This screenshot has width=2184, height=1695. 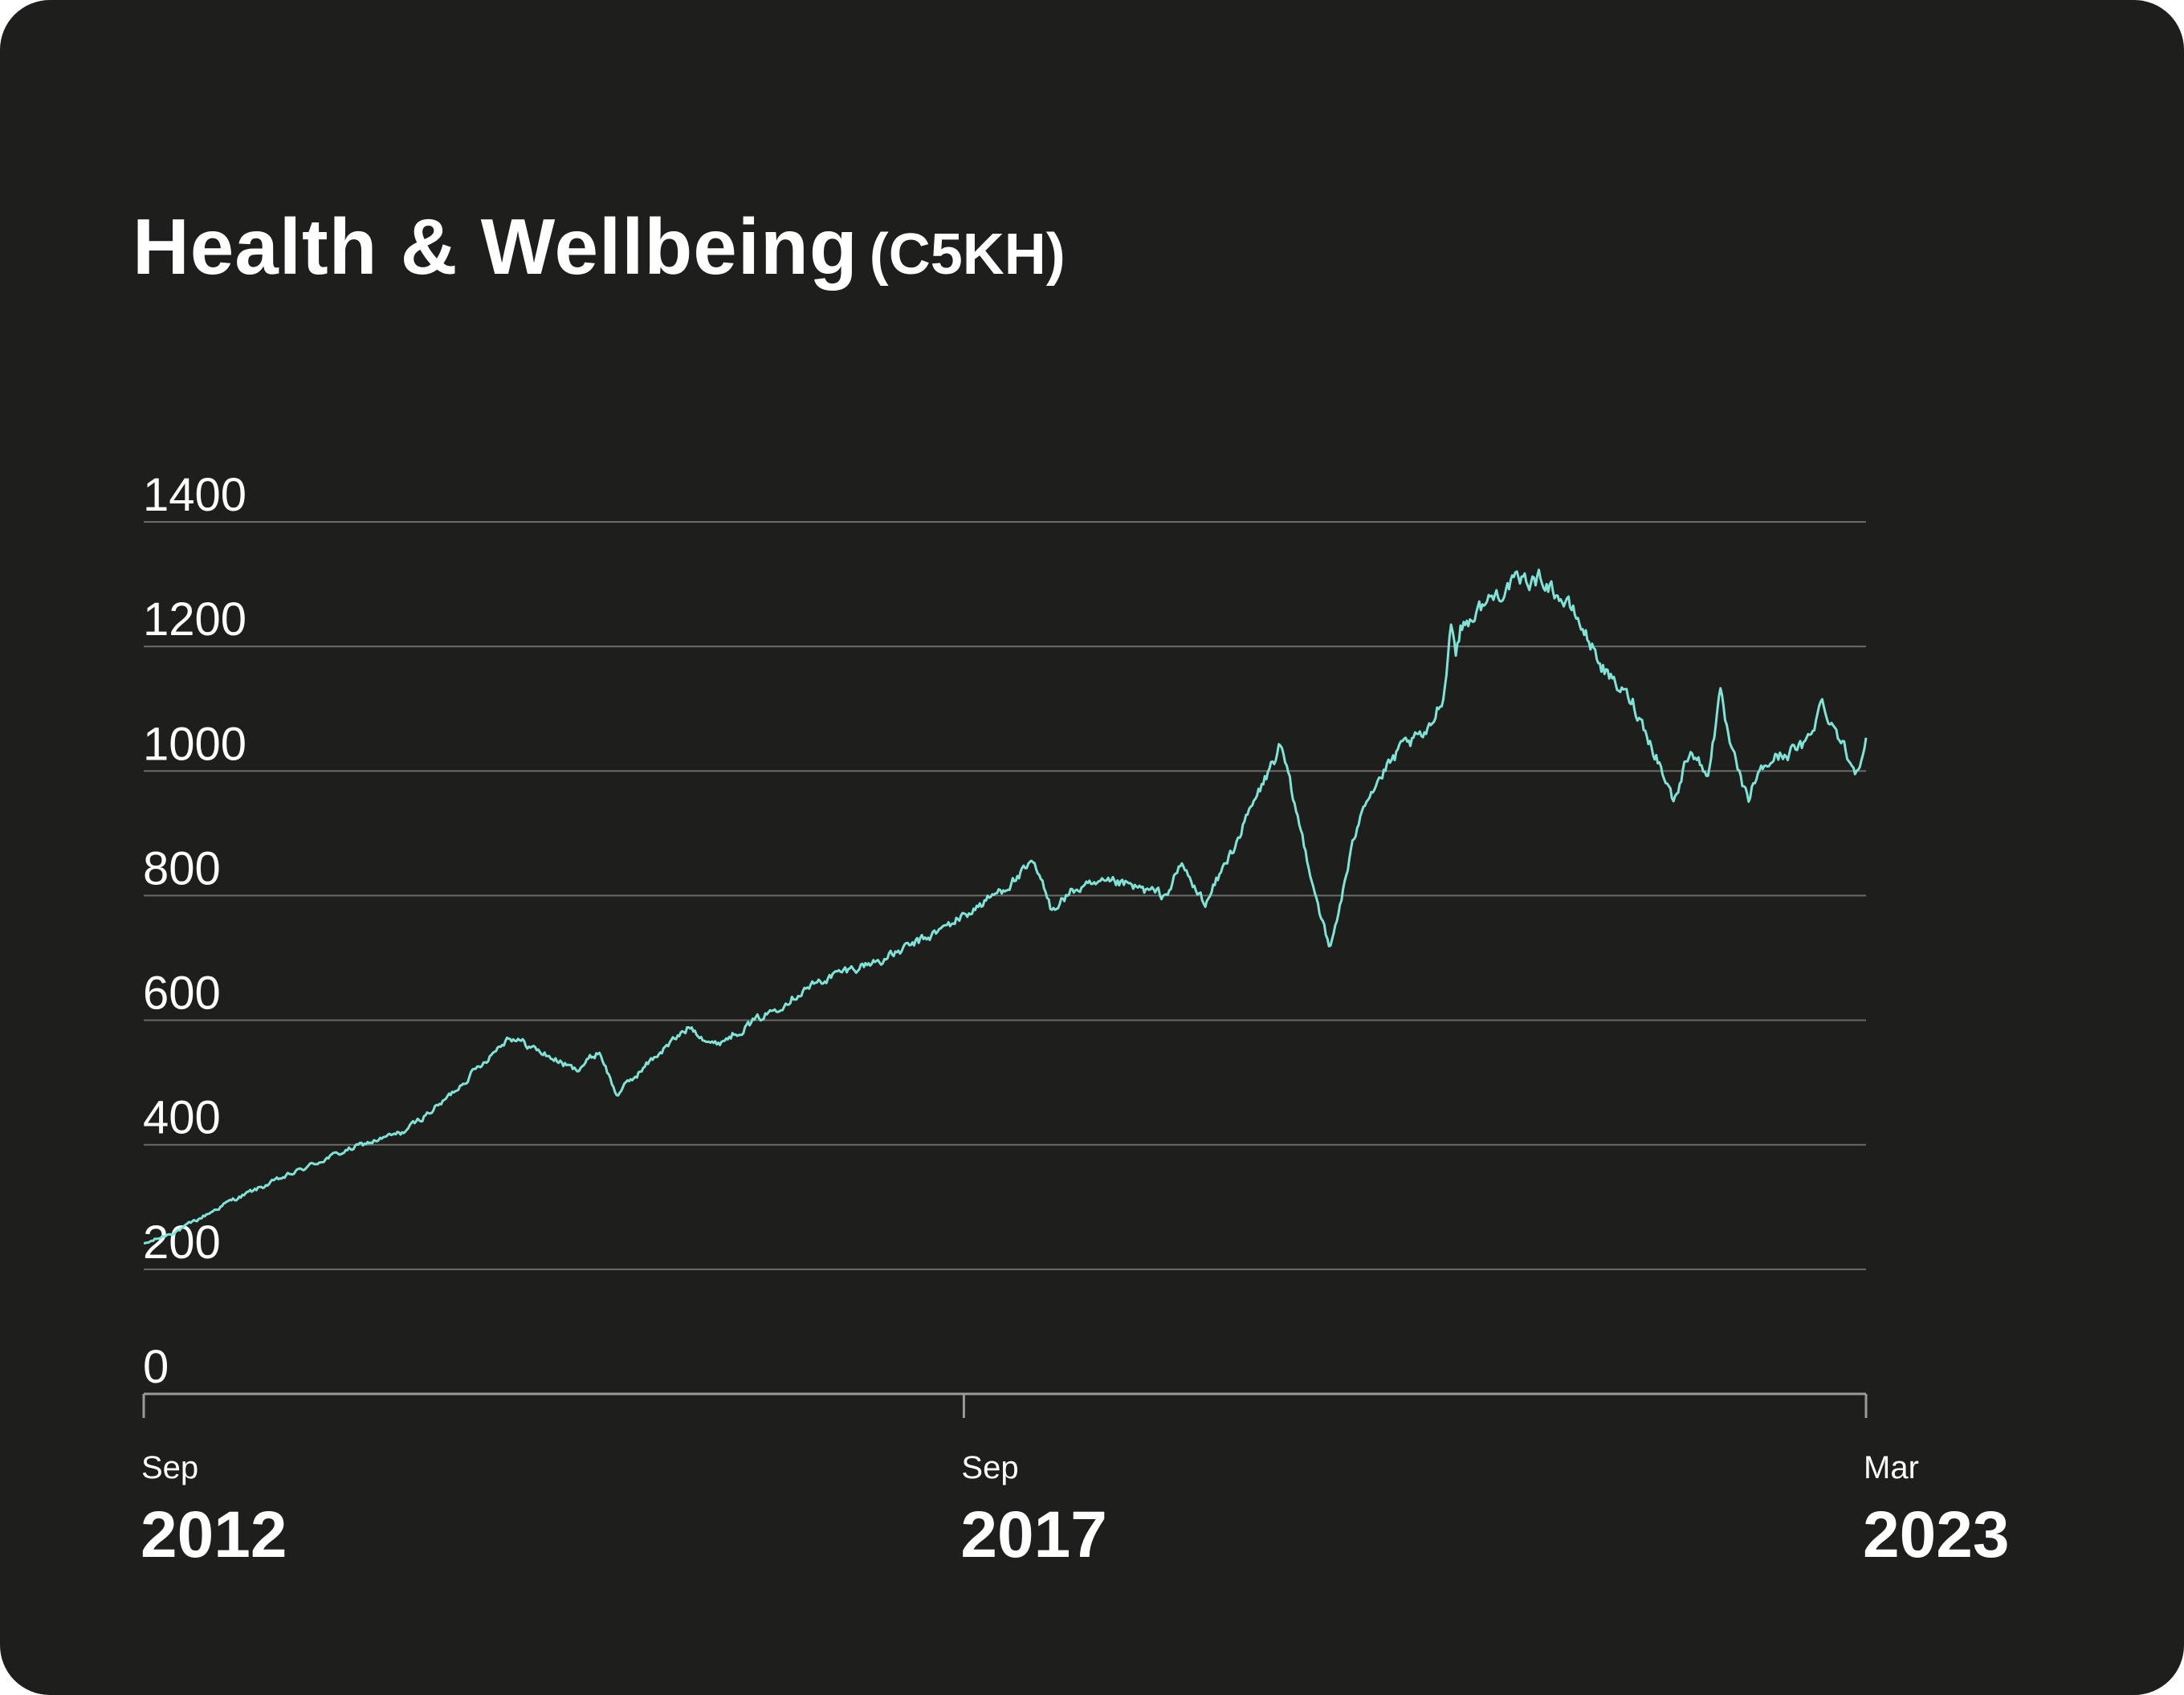 What do you see at coordinates (495, 246) in the screenshot?
I see `chart-title-text: Health & Wellbeing` at bounding box center [495, 246].